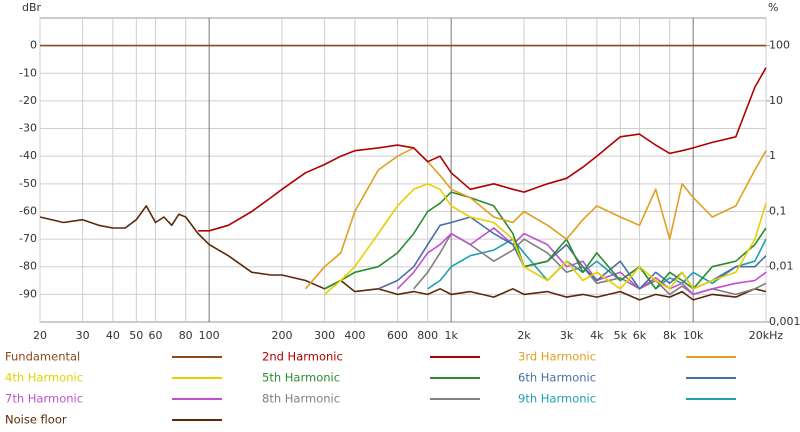 The width and height of the screenshot is (800, 432). What do you see at coordinates (28, 210) in the screenshot?
I see `y-tick-label: -60` at bounding box center [28, 210].